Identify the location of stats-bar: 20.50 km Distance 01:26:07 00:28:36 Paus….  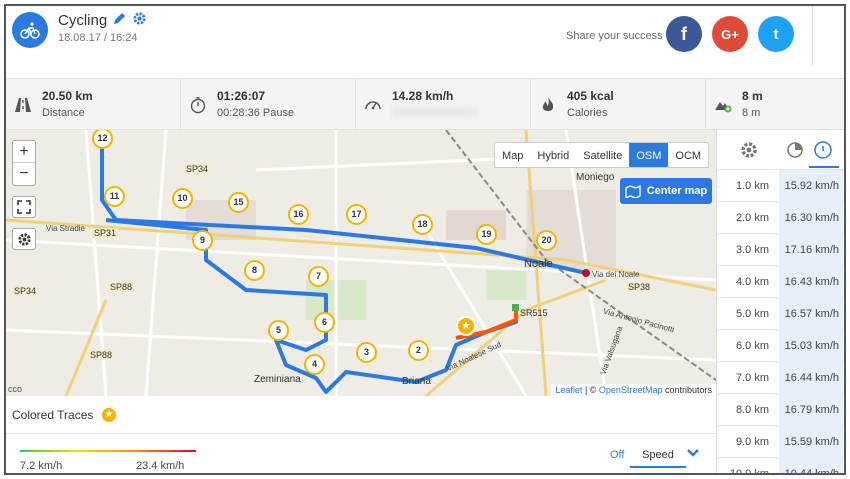
(425, 104).